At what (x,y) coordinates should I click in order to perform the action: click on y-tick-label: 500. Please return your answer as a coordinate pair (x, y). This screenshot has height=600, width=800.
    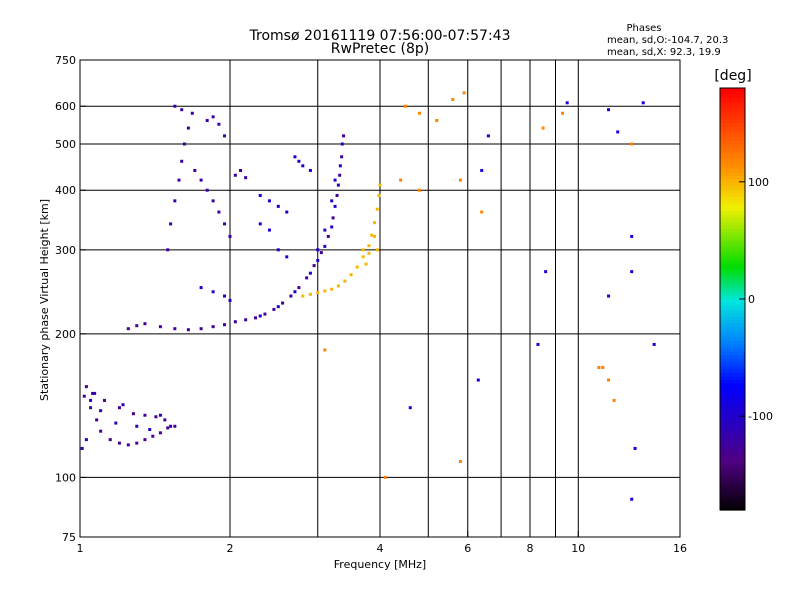
    Looking at the image, I should click on (65, 144).